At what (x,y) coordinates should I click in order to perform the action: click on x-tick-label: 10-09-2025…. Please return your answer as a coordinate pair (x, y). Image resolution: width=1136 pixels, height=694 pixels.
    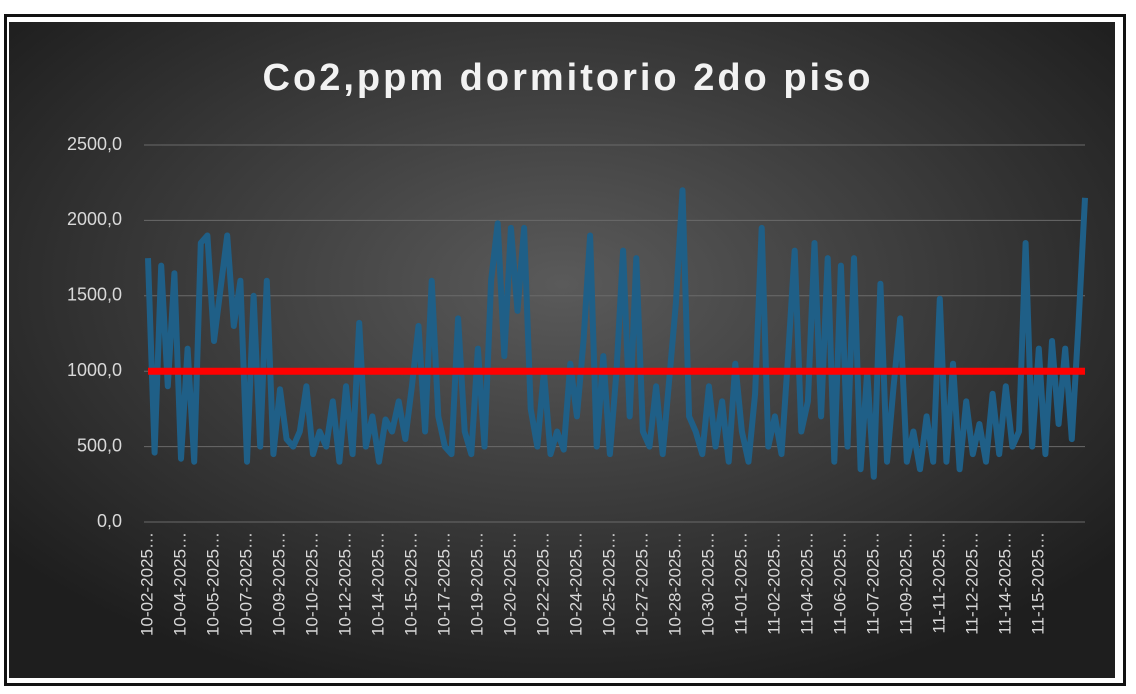
    Looking at the image, I should click on (278, 584).